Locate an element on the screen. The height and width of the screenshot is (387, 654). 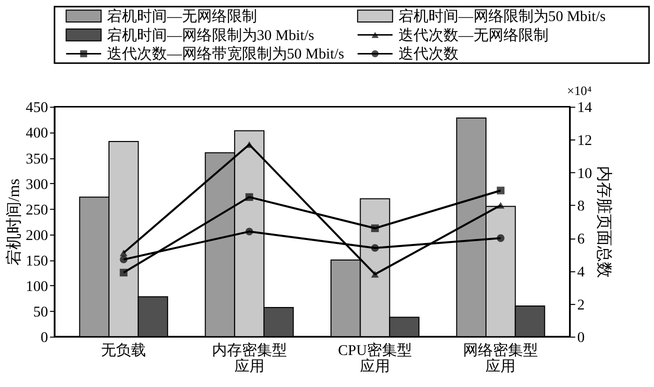
y2-tick-label: 14 is located at coordinates (585, 108).